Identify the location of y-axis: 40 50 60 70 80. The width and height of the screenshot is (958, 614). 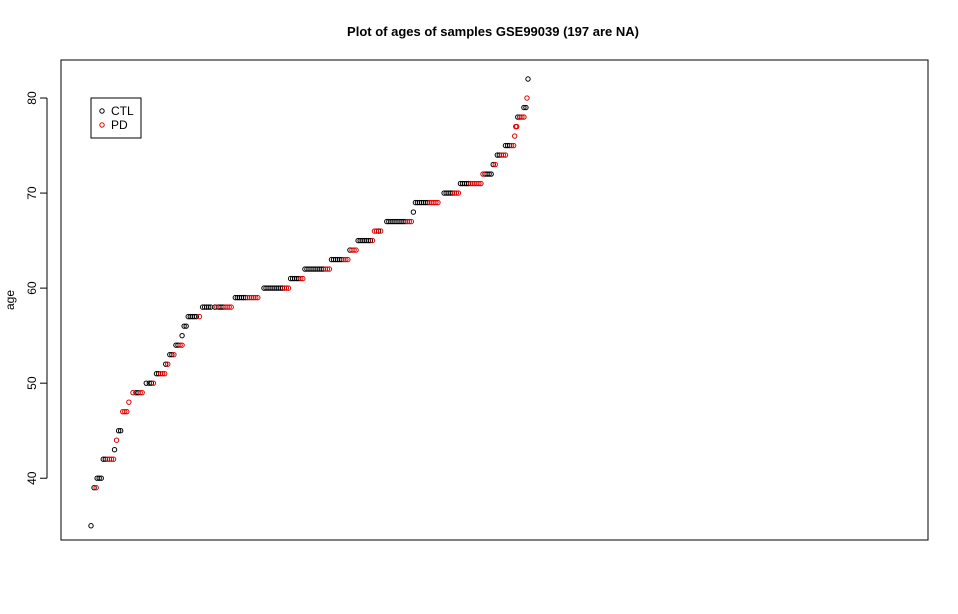
(36, 288).